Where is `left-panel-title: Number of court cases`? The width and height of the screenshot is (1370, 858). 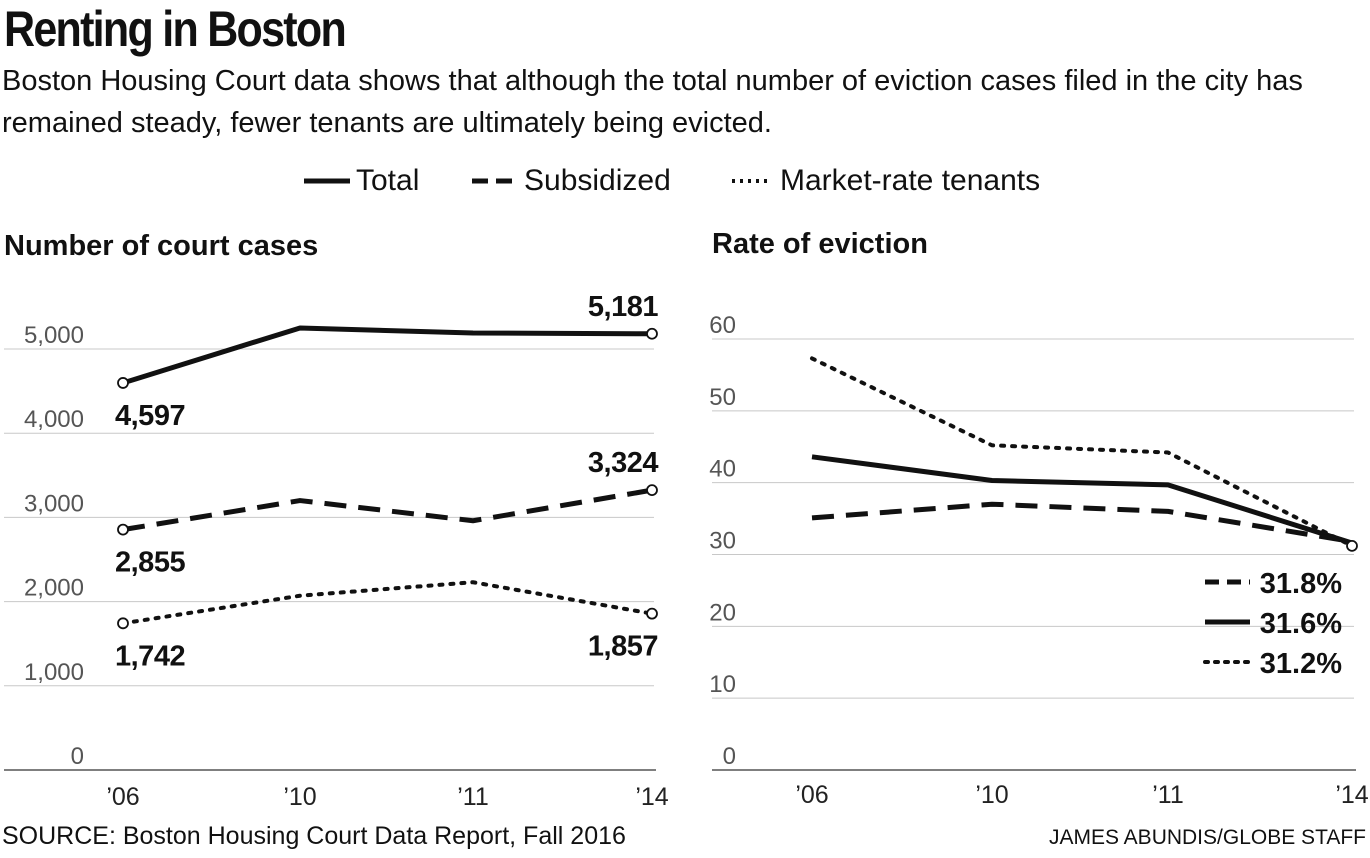
left-panel-title: Number of court cases is located at coordinates (161, 246).